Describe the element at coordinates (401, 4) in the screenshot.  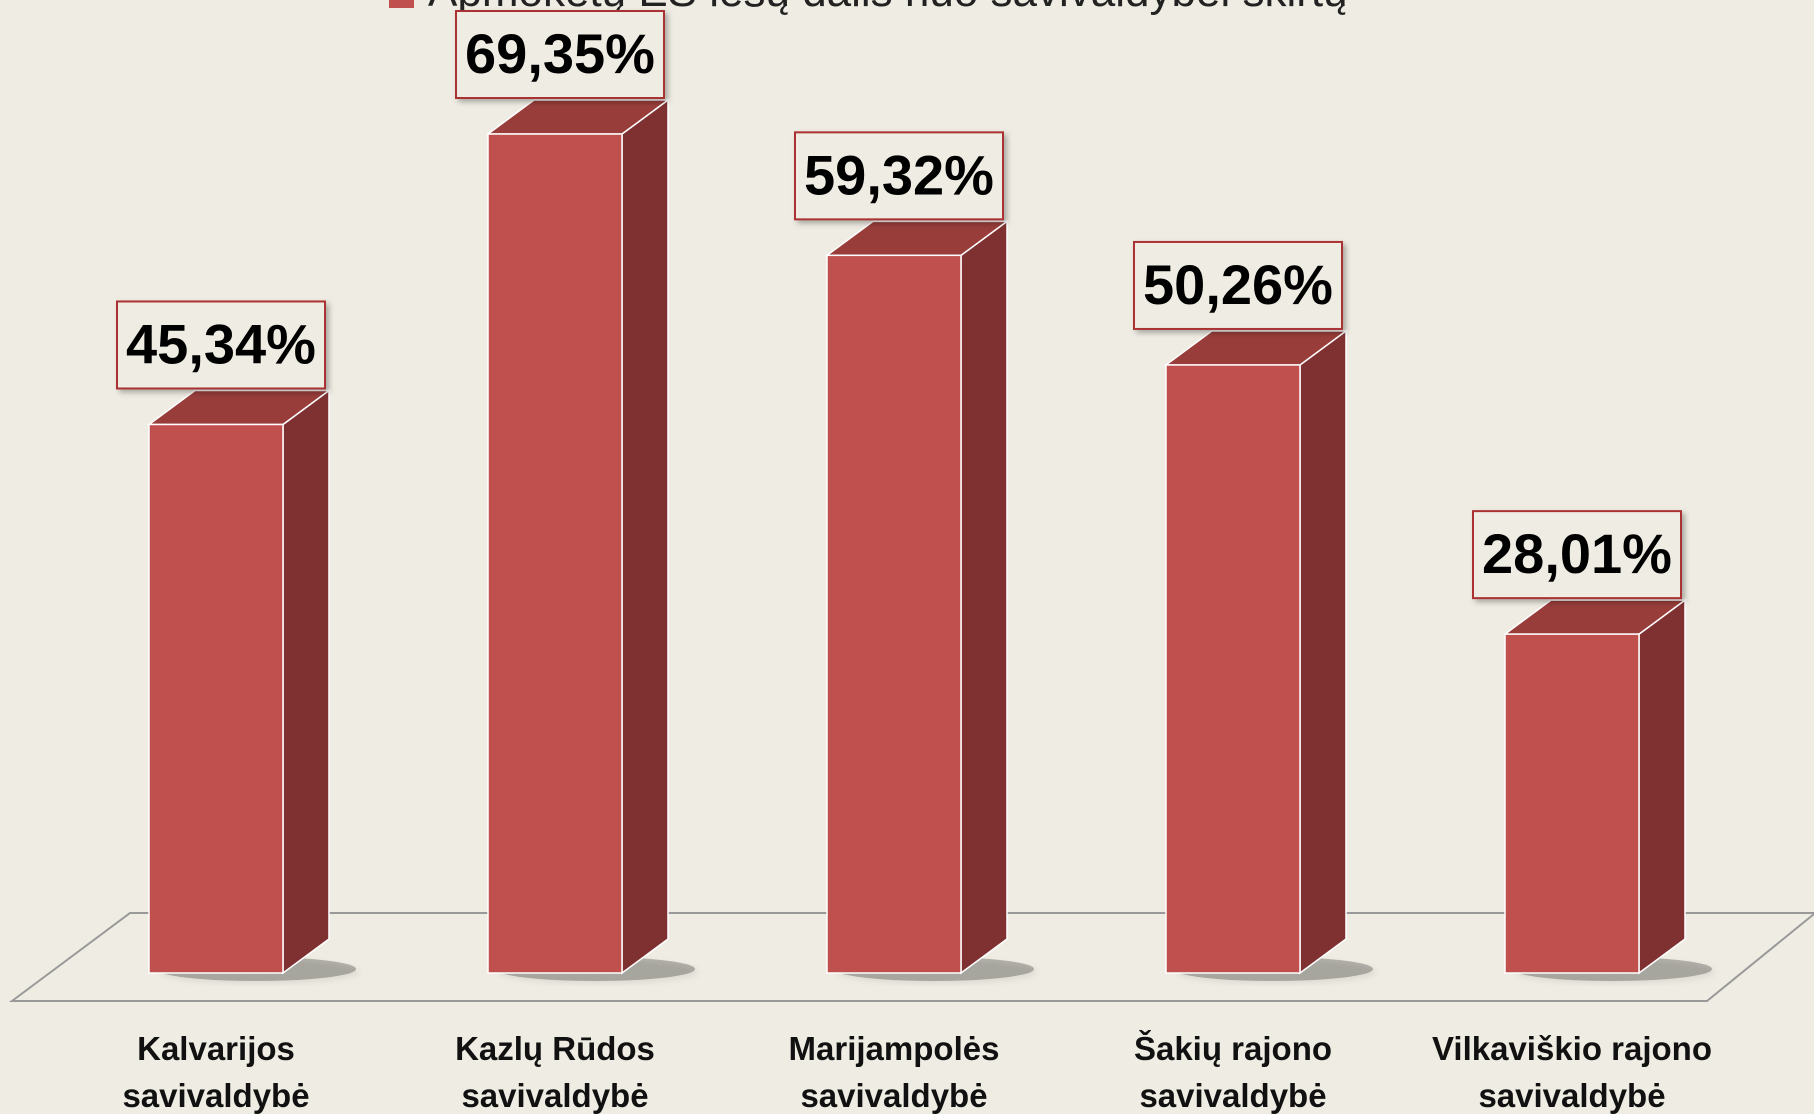
I see `legend-swatch` at that location.